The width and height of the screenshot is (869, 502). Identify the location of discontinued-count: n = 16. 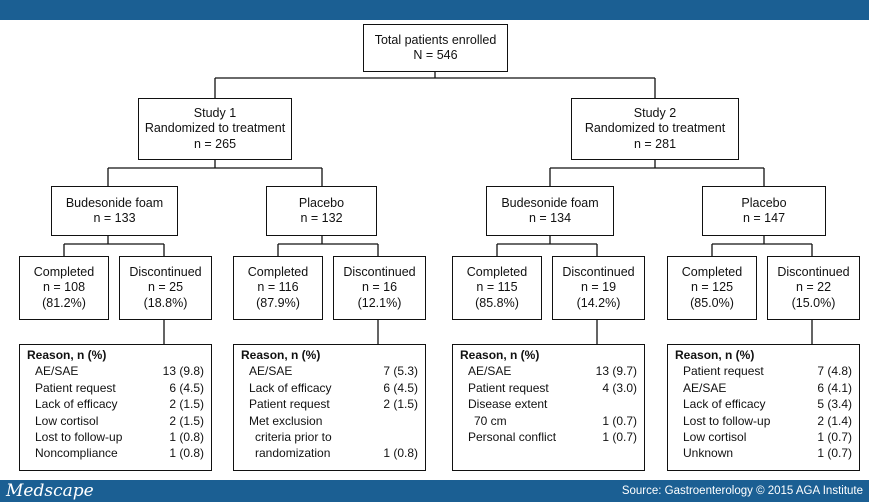
(379, 287).